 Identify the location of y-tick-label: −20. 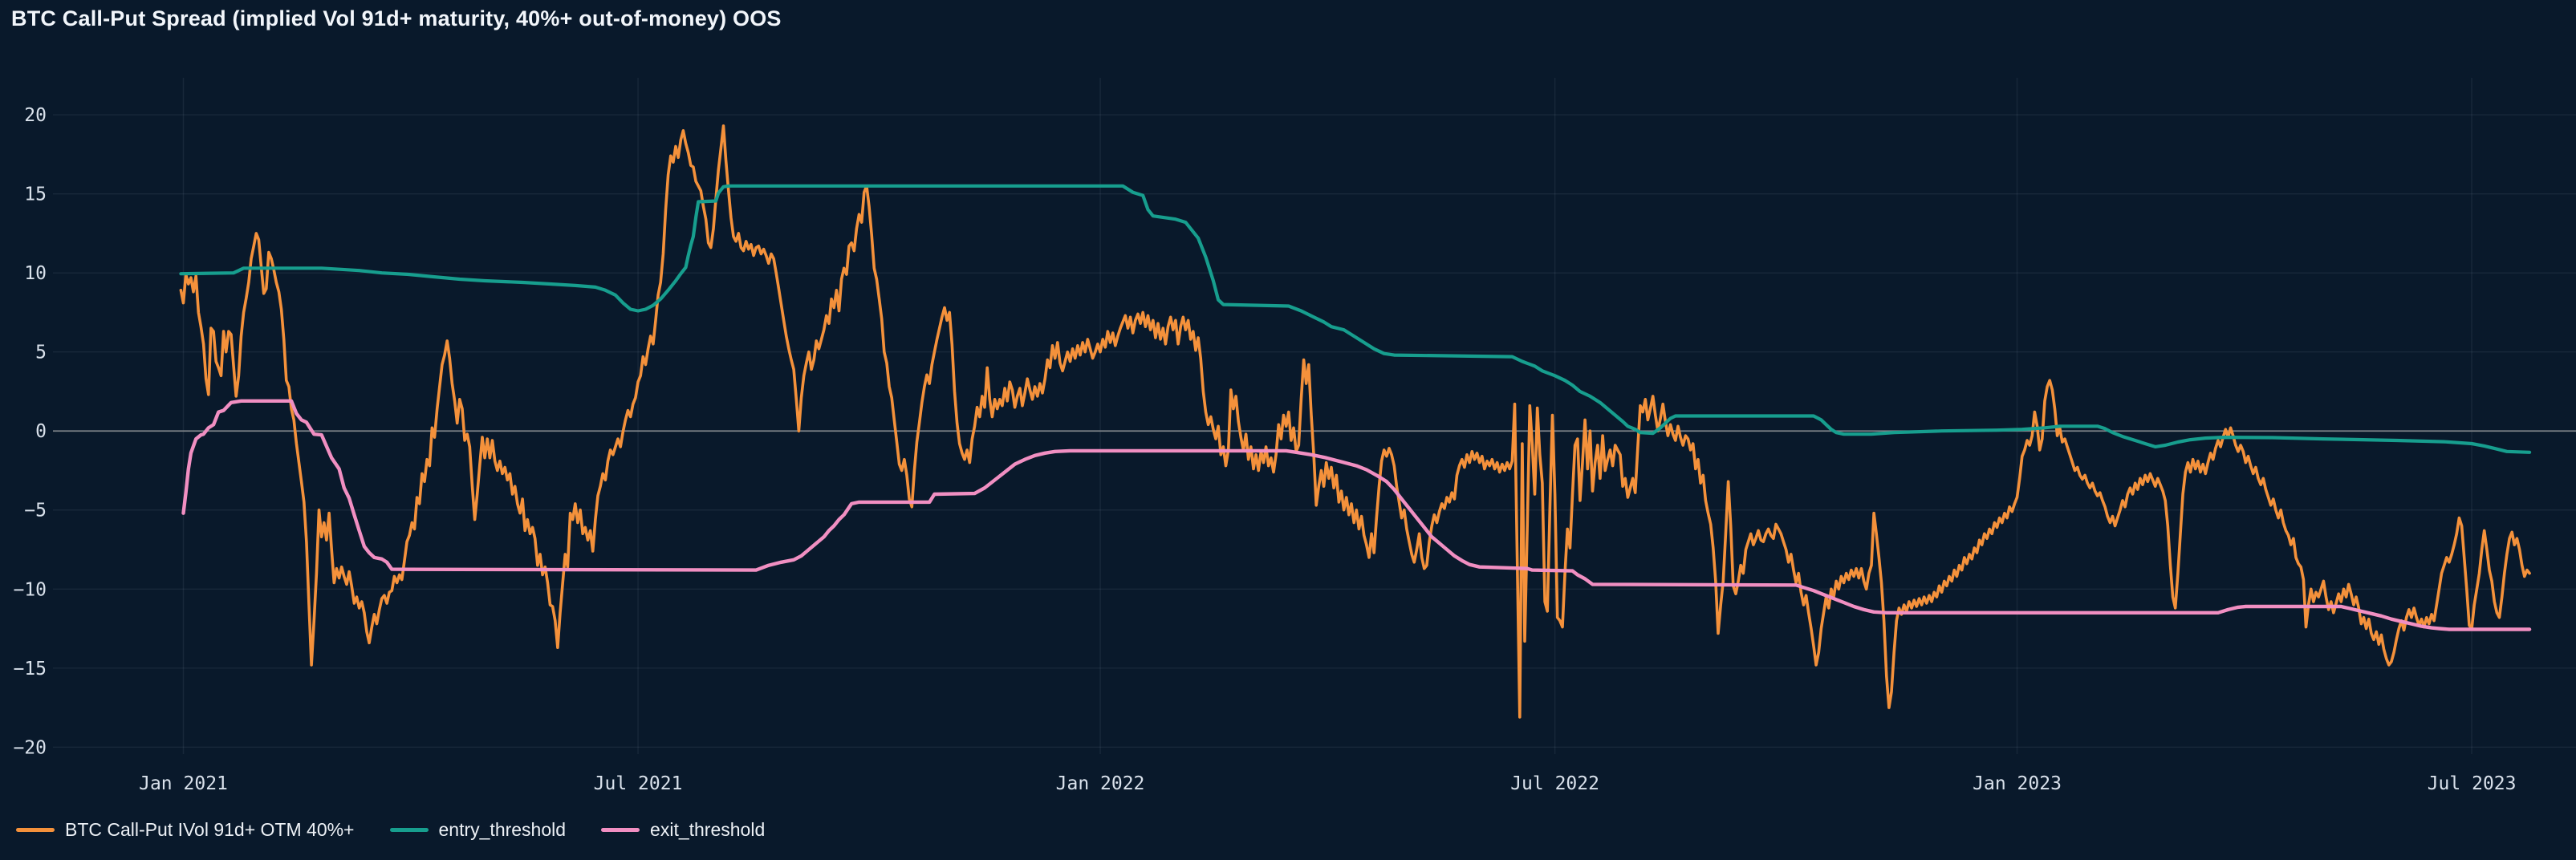
(30, 748).